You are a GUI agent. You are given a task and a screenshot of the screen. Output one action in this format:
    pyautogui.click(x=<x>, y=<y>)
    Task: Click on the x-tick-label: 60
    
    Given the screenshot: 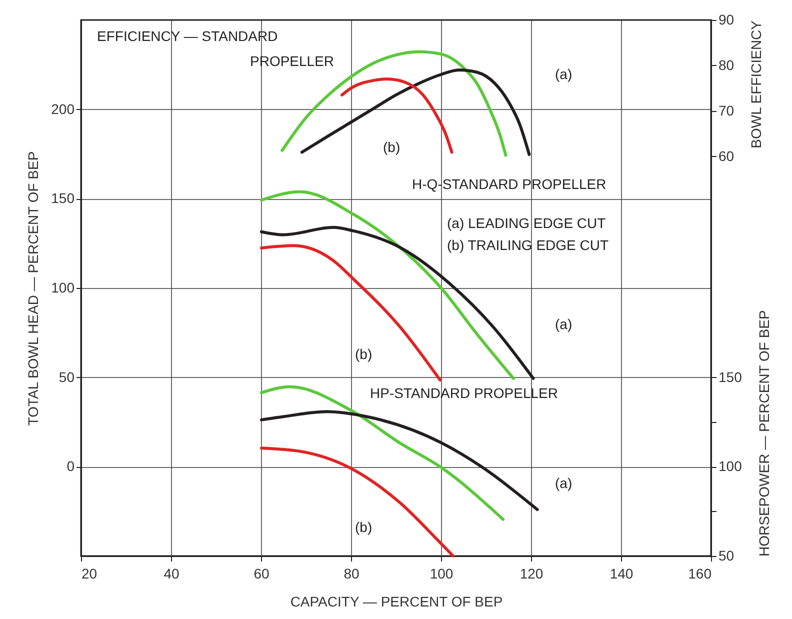 What is the action you would take?
    pyautogui.click(x=262, y=574)
    